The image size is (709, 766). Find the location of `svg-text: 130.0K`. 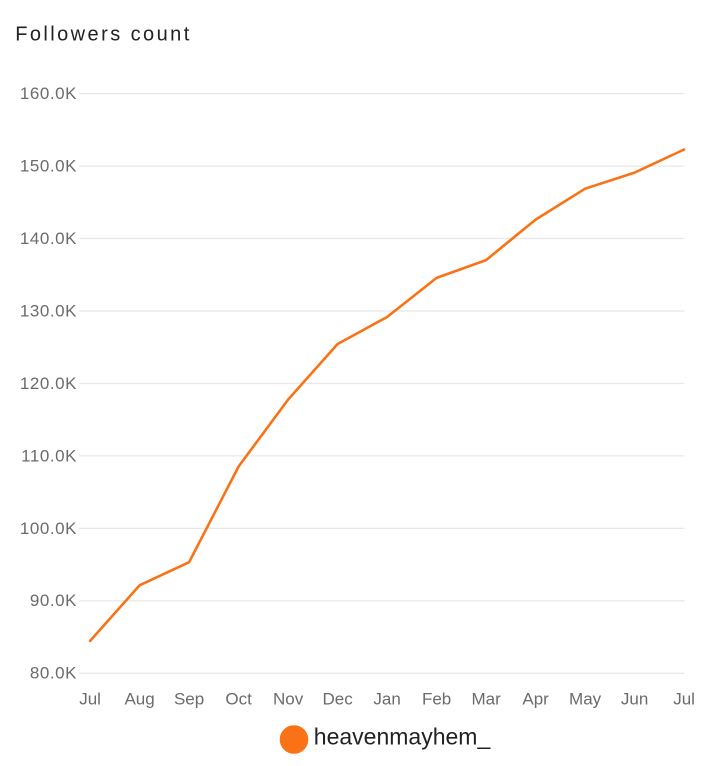

svg-text: 130.0K is located at coordinates (48, 310).